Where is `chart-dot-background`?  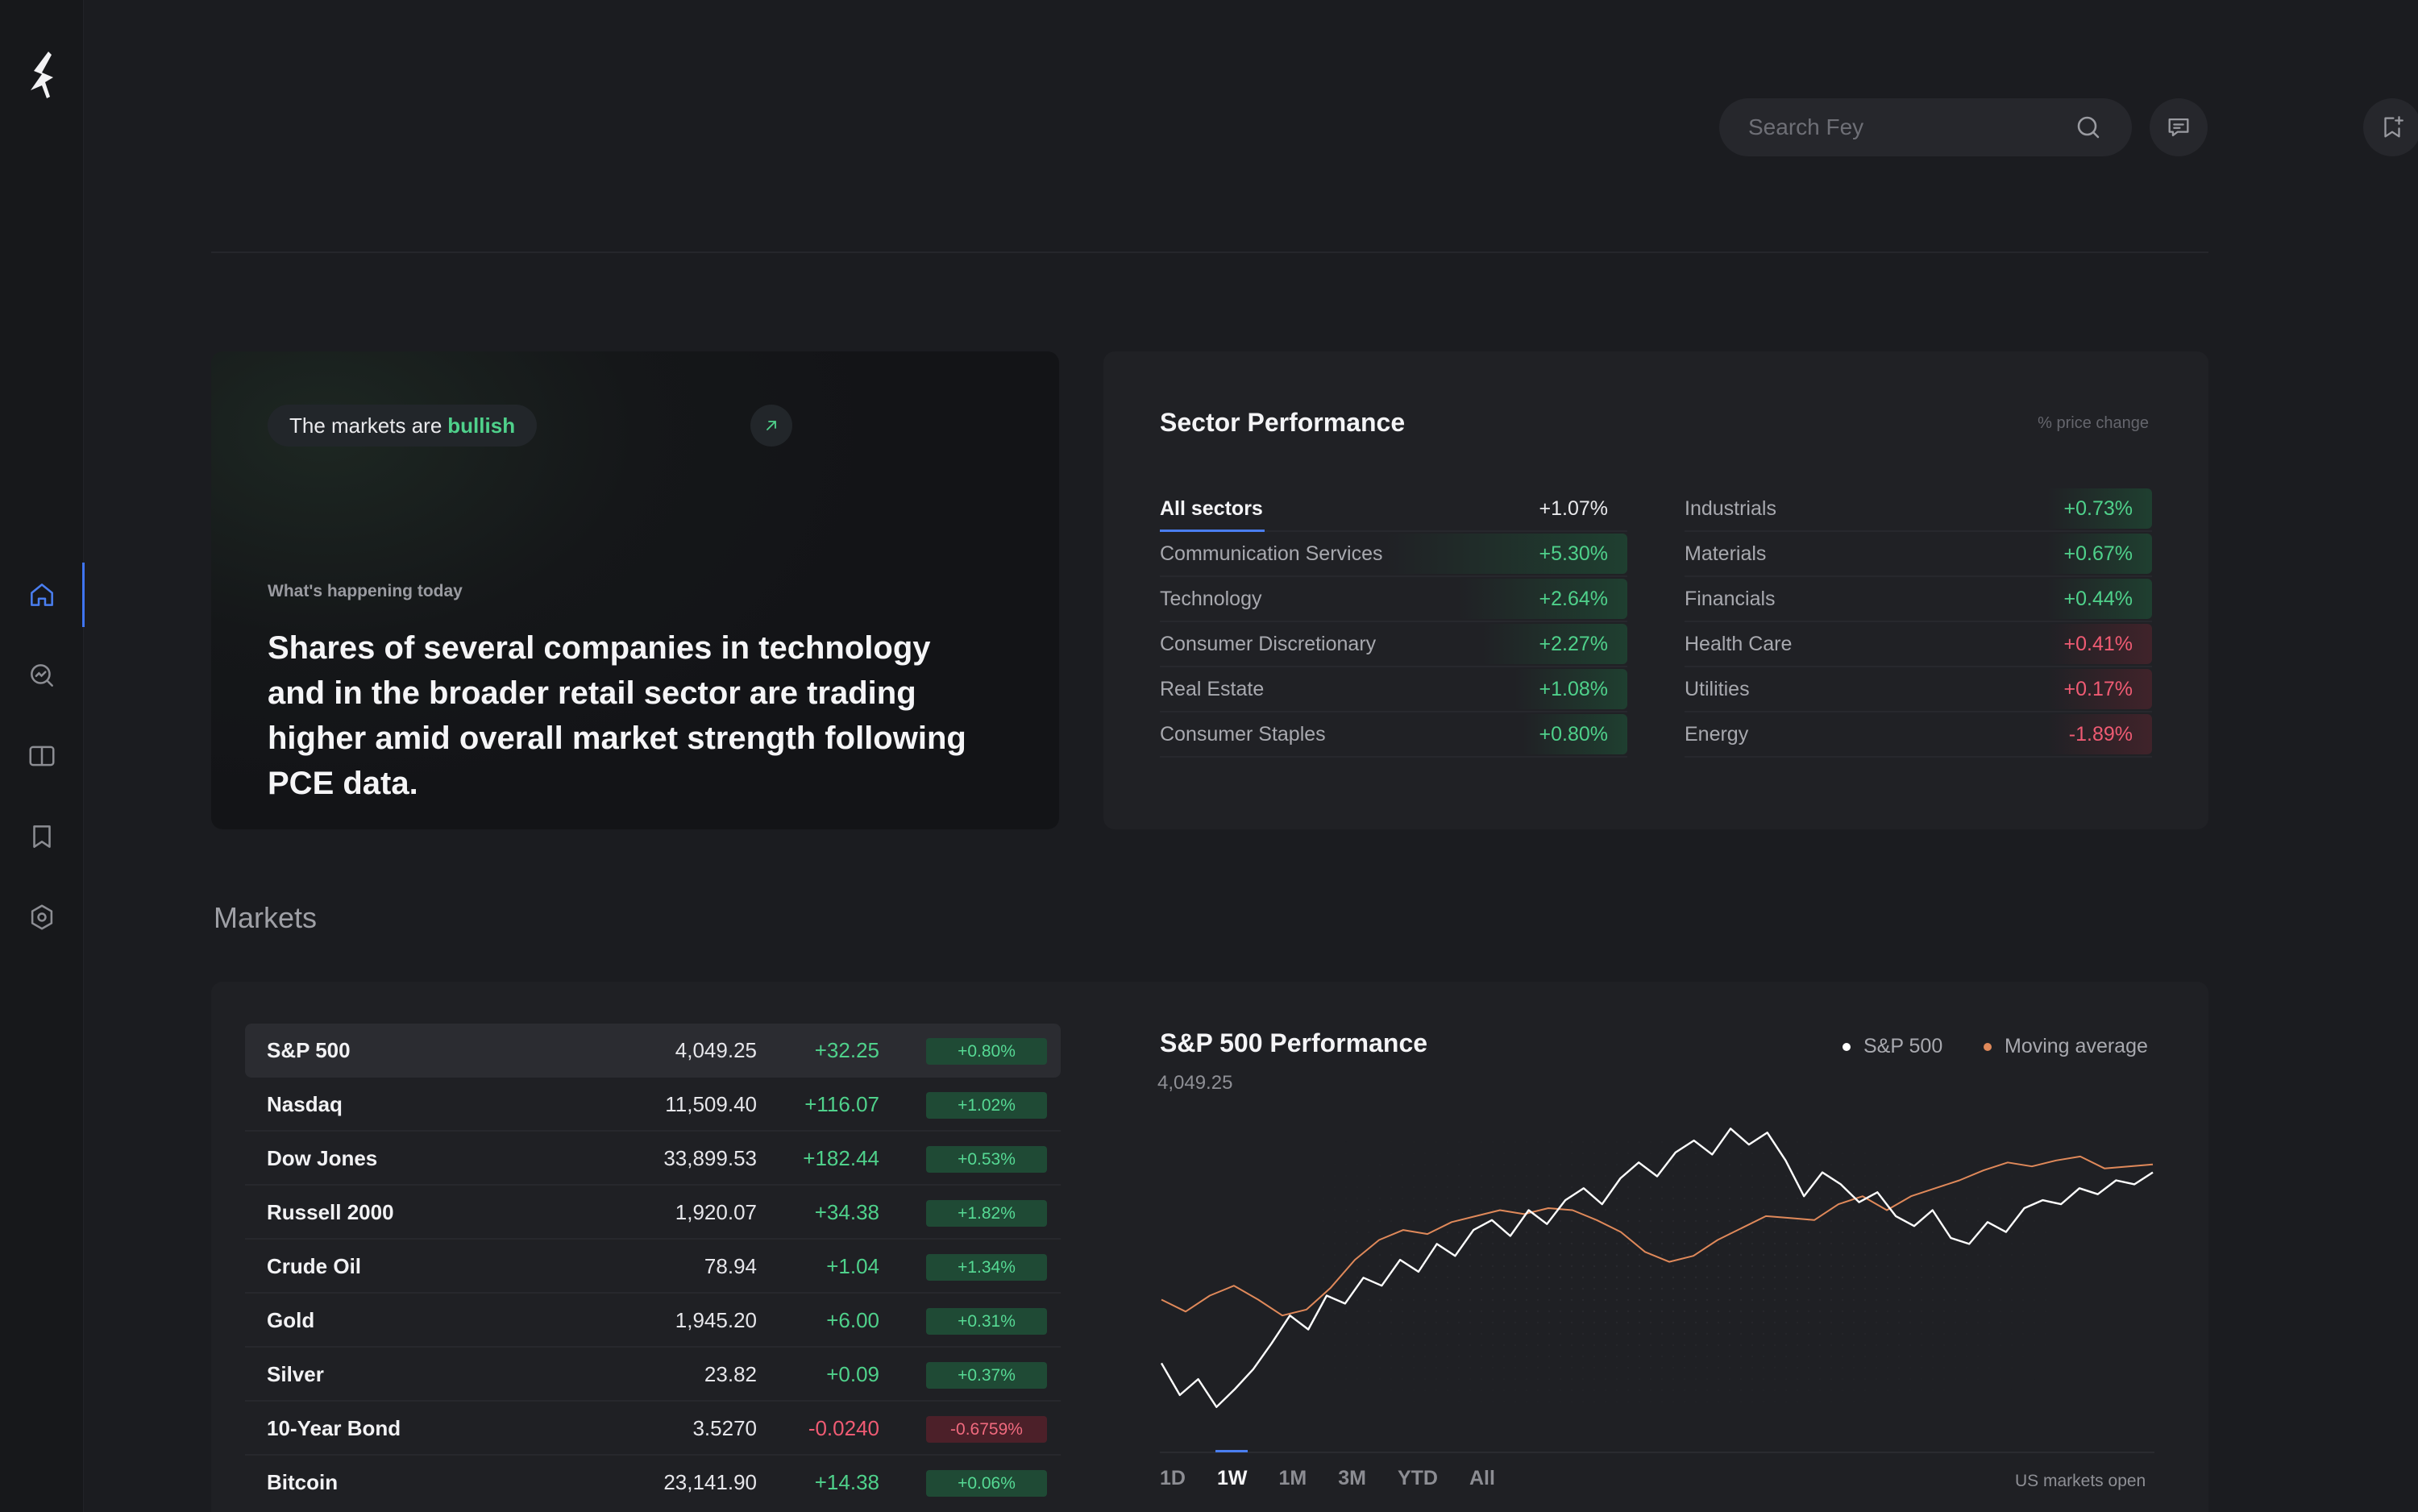 chart-dot-background is located at coordinates (1683, 1272).